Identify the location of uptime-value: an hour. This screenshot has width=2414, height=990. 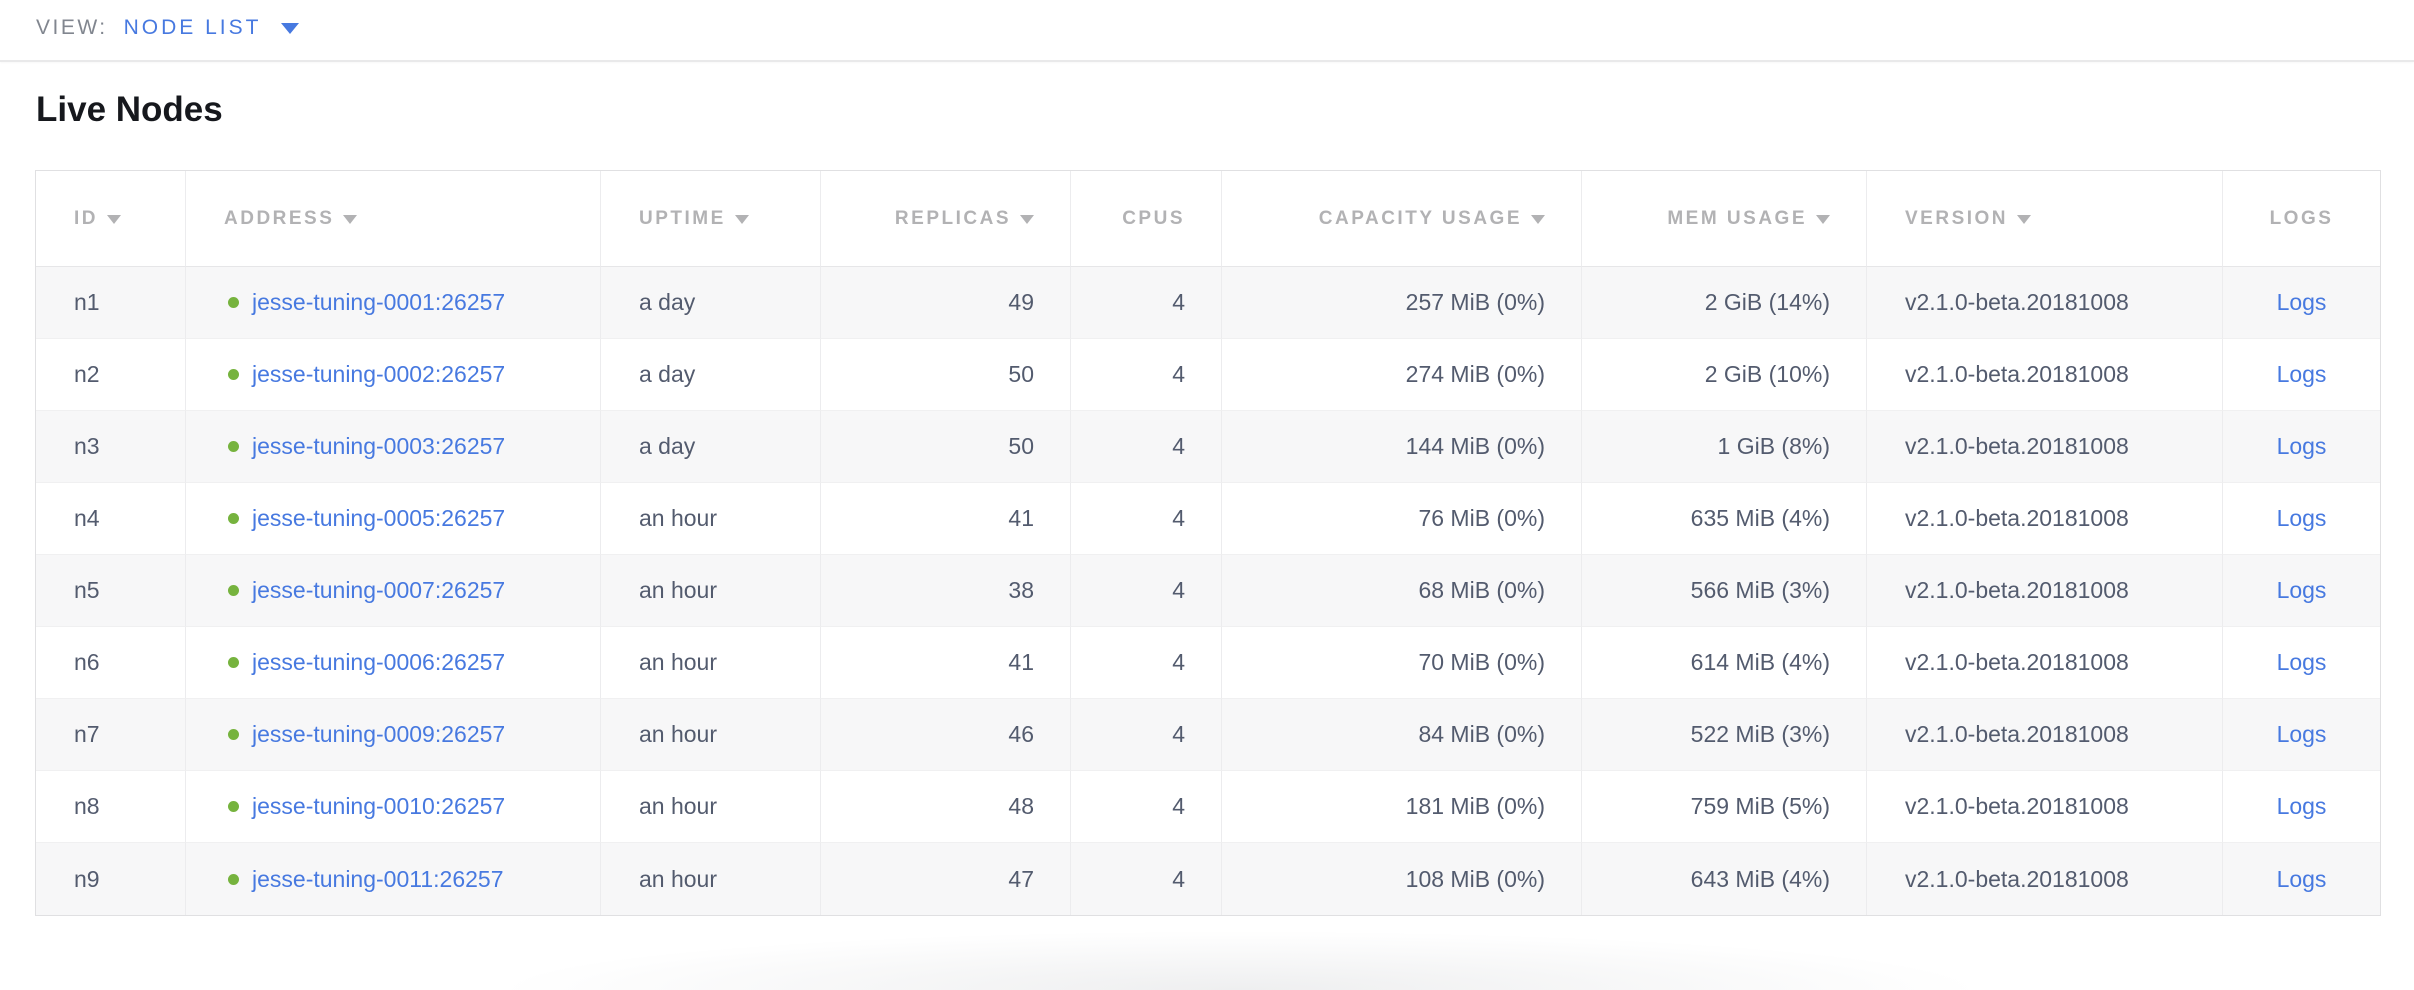
(678, 590).